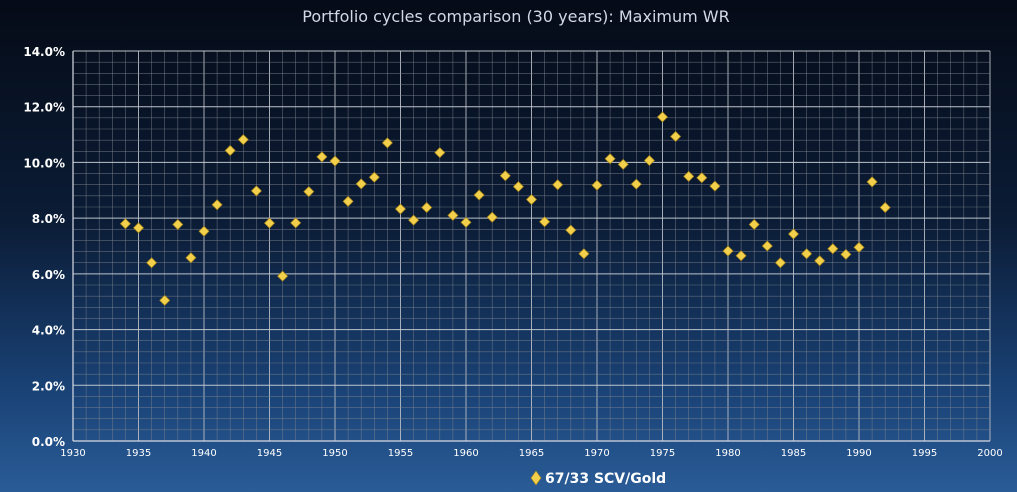  I want to click on y-axis-ticks: 0.0% 2.0% 4.0% 6.0% 8.0% 10.0% 12.0% 14.0%, so click(44, 247).